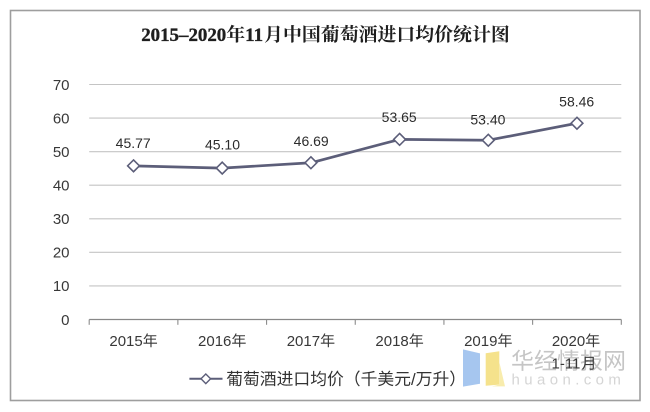  I want to click on svg-text: 2020, so click(568, 341).